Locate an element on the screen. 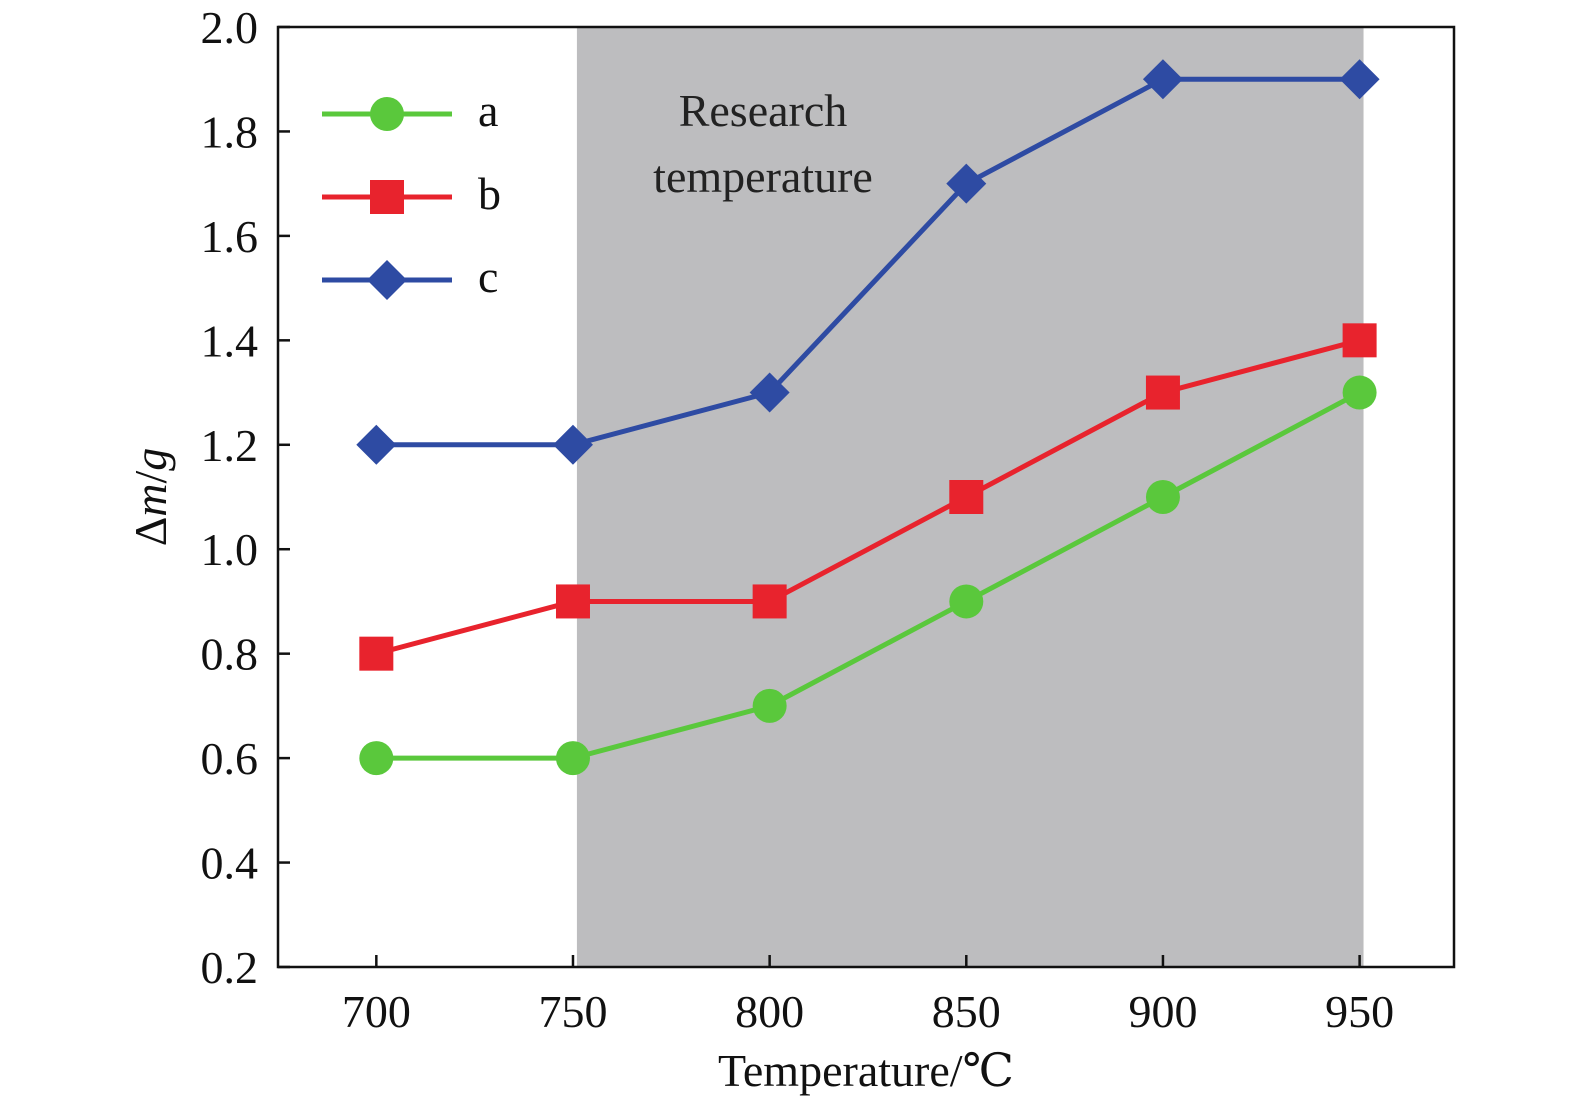 This screenshot has width=1575, height=1108. y-tick-label-9: 2.0 is located at coordinates (230, 27).